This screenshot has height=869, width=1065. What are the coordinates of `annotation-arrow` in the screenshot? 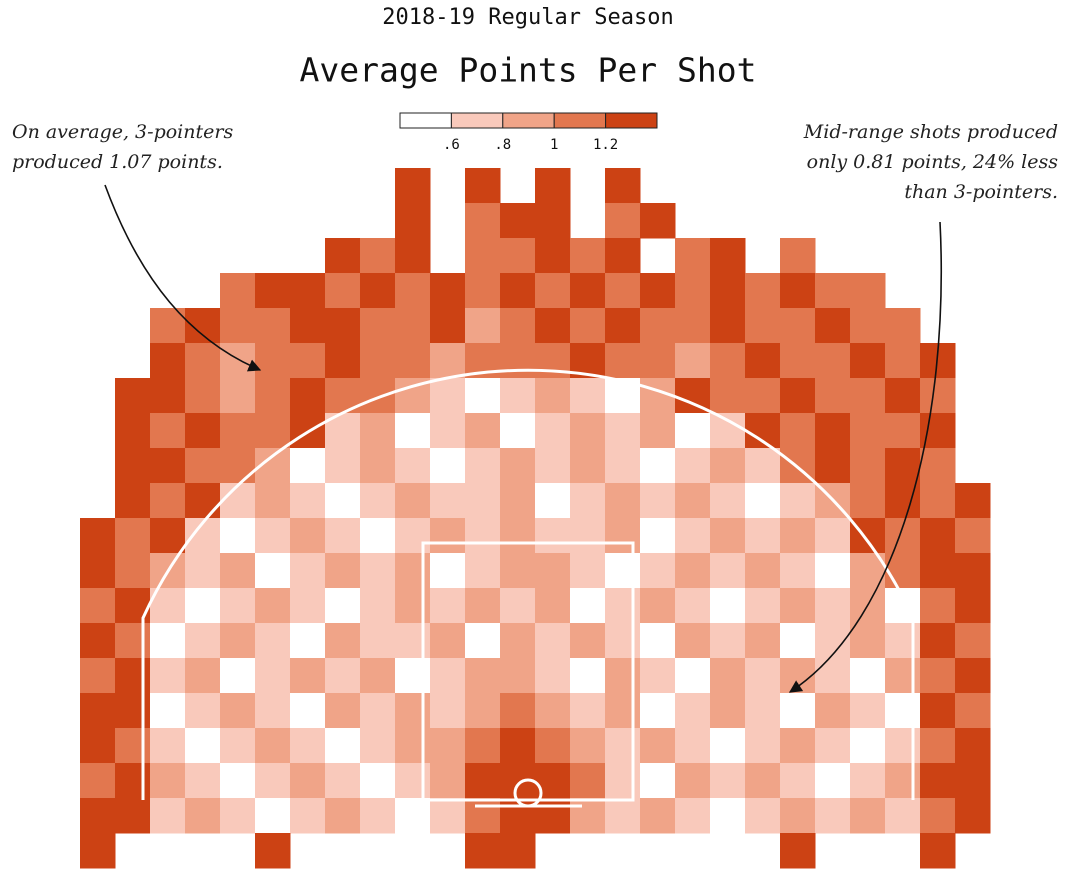 It's located at (865, 457).